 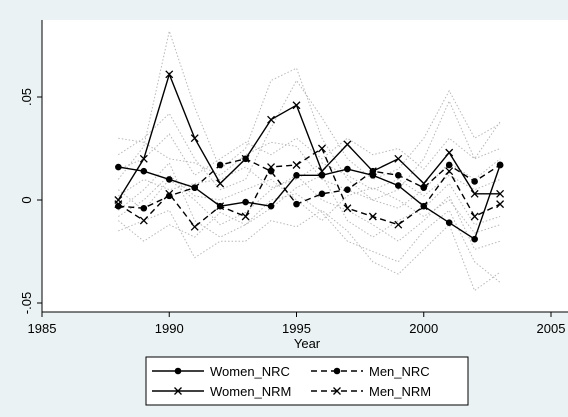 I want to click on legend-label: Women_NRM, so click(x=250, y=391).